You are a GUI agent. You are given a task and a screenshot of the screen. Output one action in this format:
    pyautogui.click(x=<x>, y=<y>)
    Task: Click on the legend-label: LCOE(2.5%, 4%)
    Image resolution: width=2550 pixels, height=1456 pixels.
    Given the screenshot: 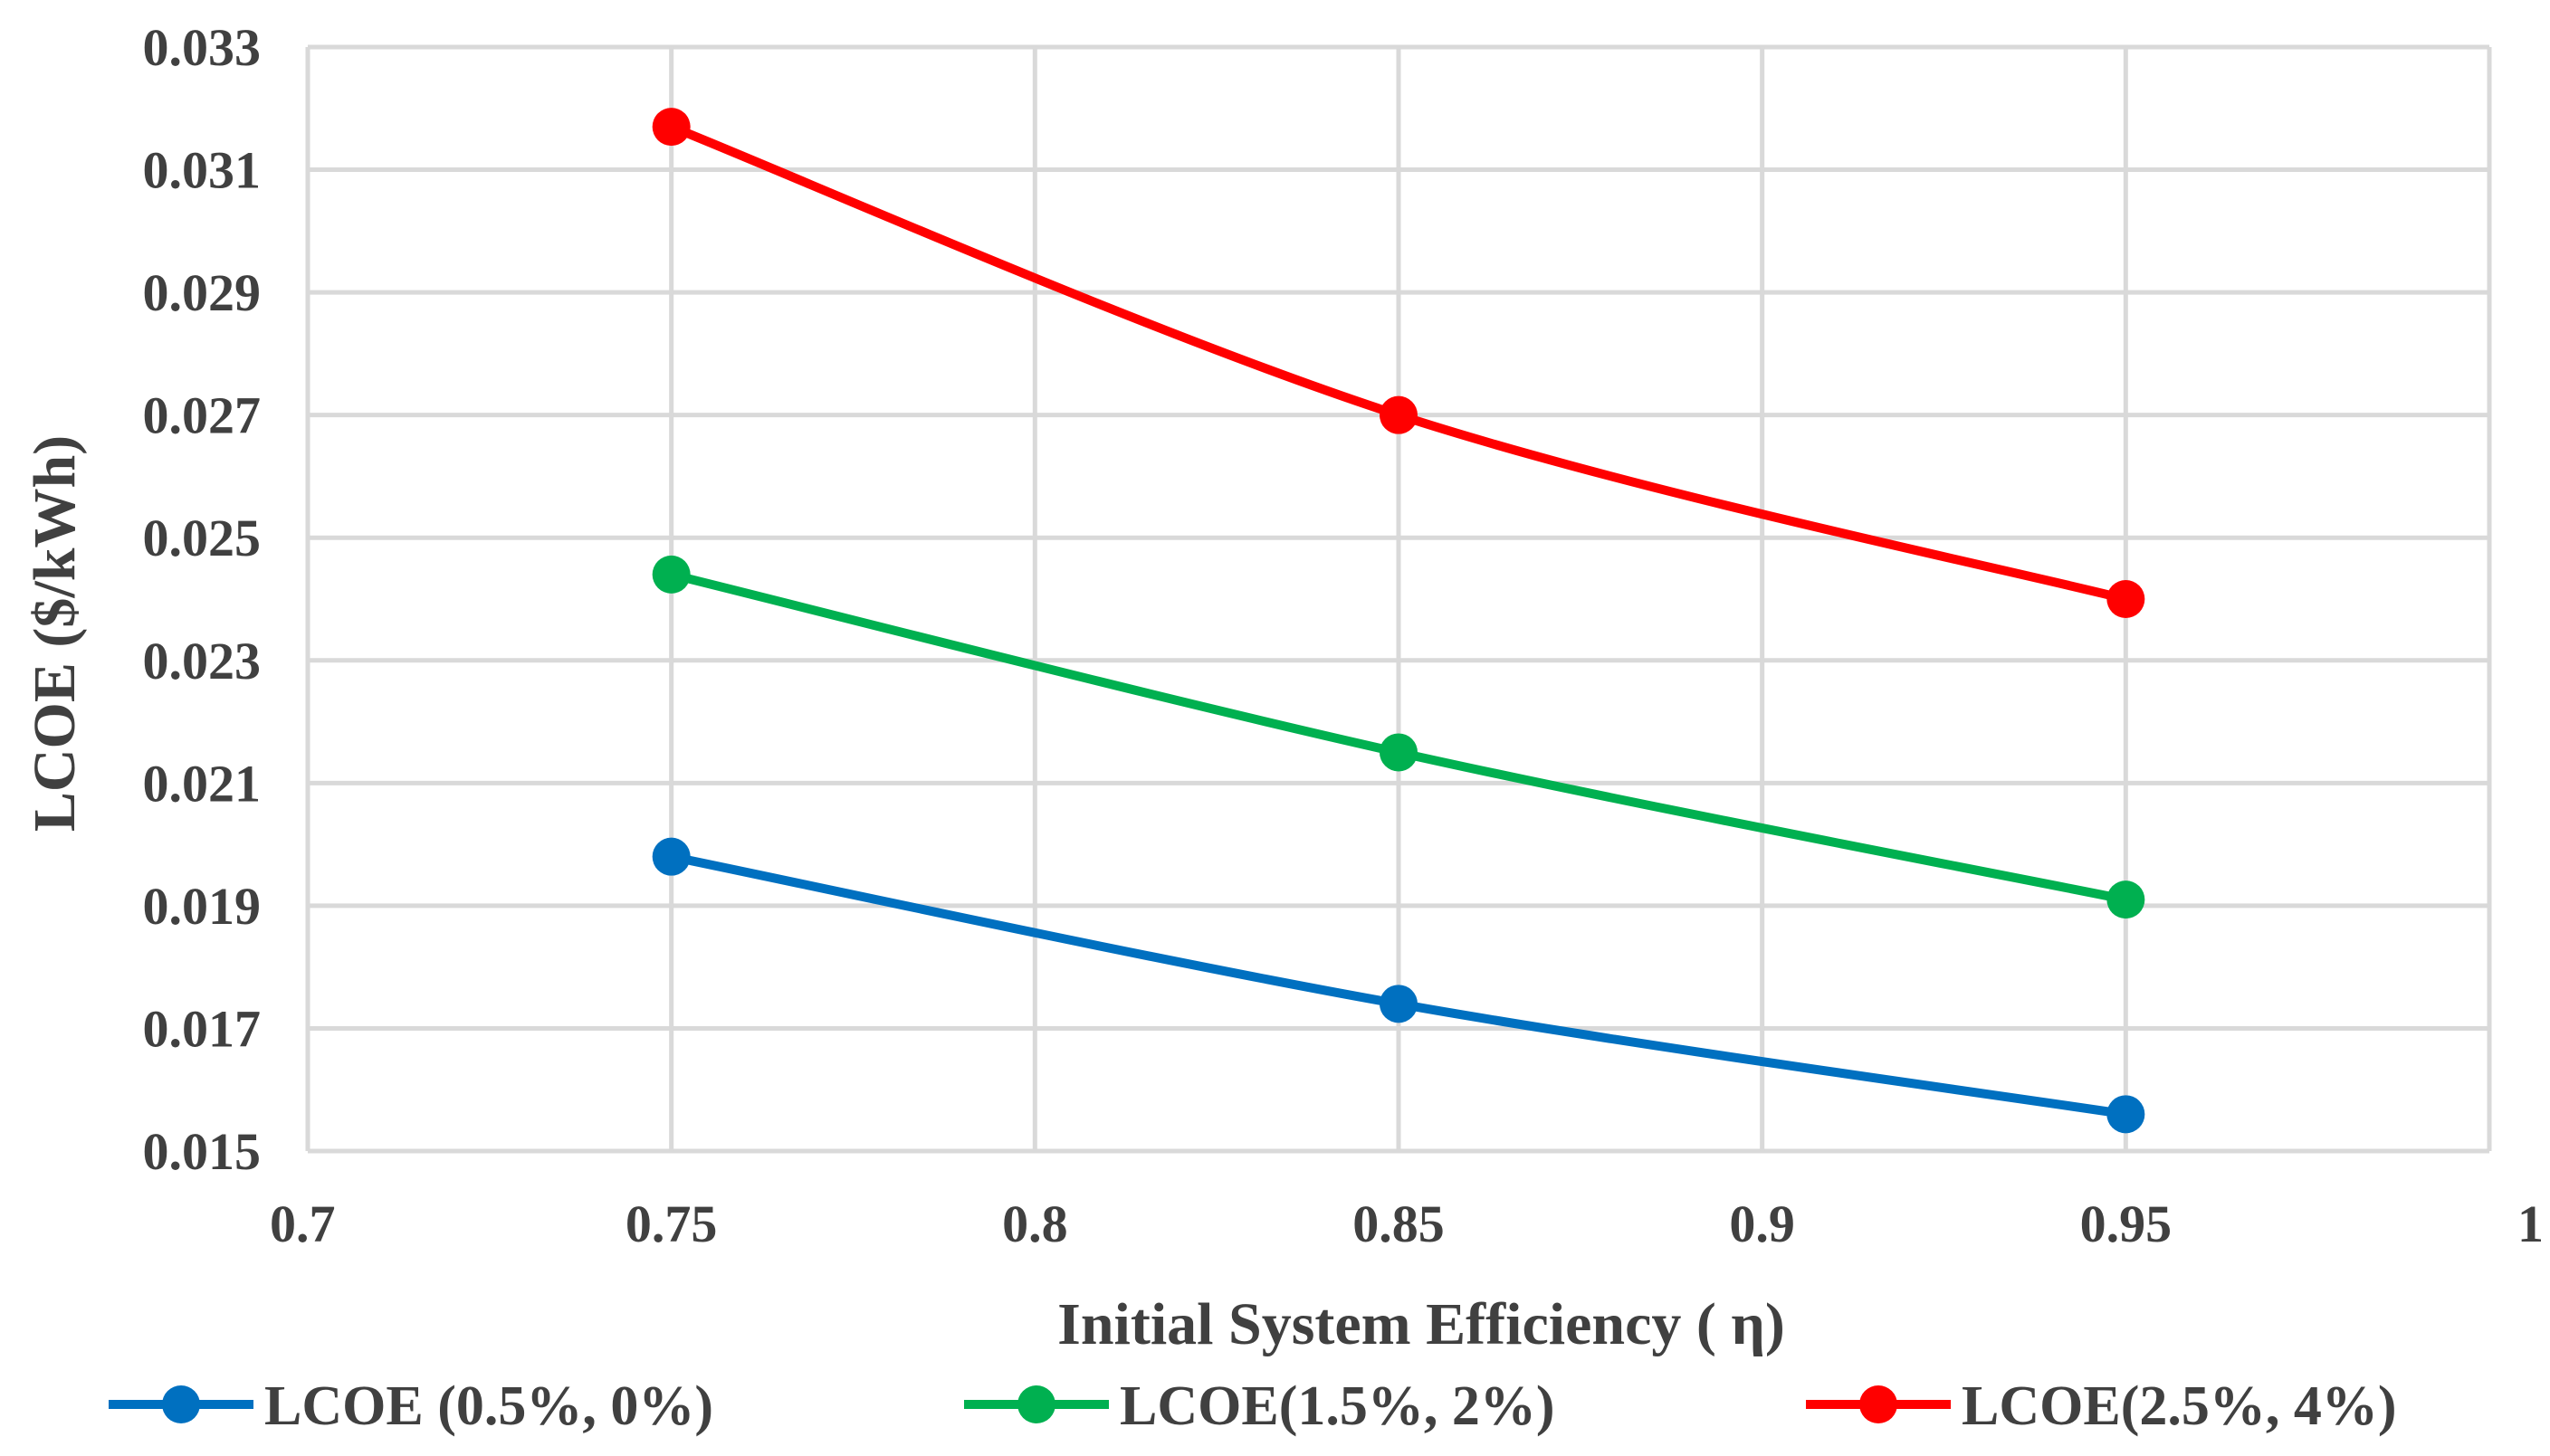 What is the action you would take?
    pyautogui.click(x=2179, y=1406)
    